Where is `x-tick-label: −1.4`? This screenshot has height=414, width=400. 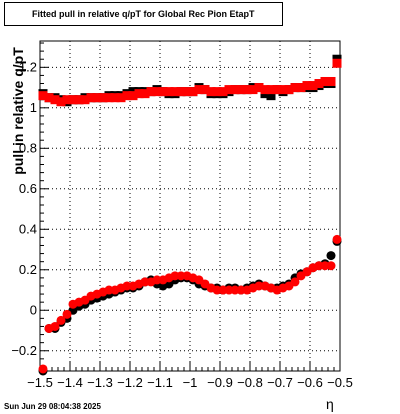 x-tick-label: −1.4 is located at coordinates (70, 382).